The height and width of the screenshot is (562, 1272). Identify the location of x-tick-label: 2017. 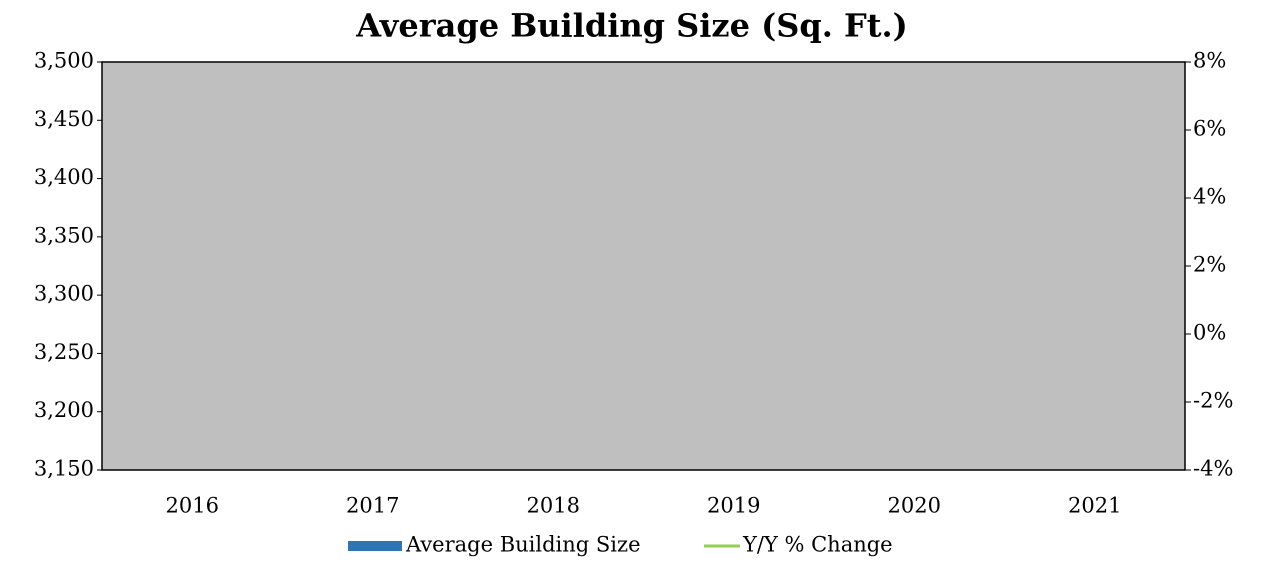
(372, 506).